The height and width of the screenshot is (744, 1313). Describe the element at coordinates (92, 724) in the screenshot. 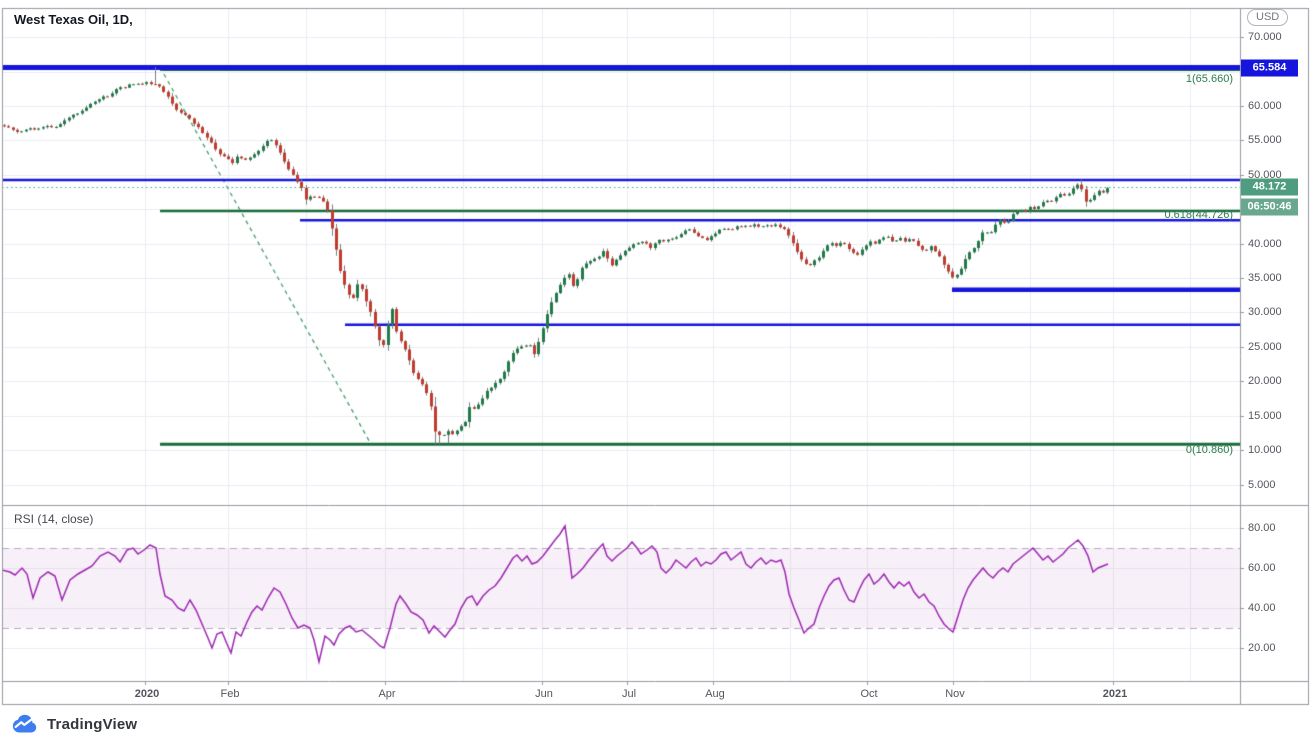

I see `brand-name: TradingView` at that location.